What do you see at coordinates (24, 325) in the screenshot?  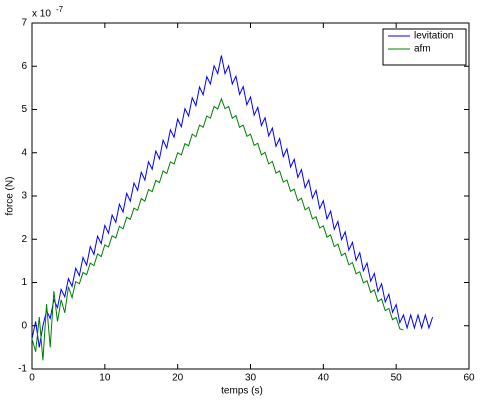 I see `y-tick-label: 0` at bounding box center [24, 325].